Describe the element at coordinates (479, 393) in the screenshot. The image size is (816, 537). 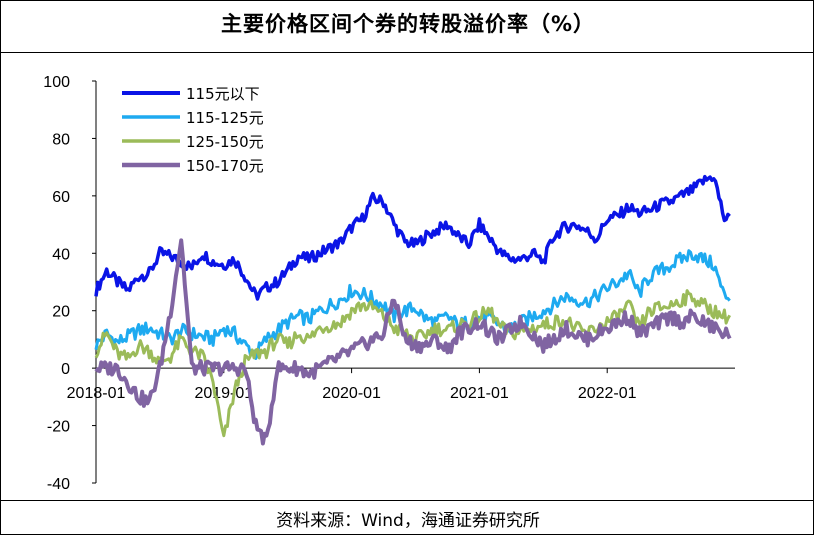
I see `x-tick-label: 2021-01` at that location.